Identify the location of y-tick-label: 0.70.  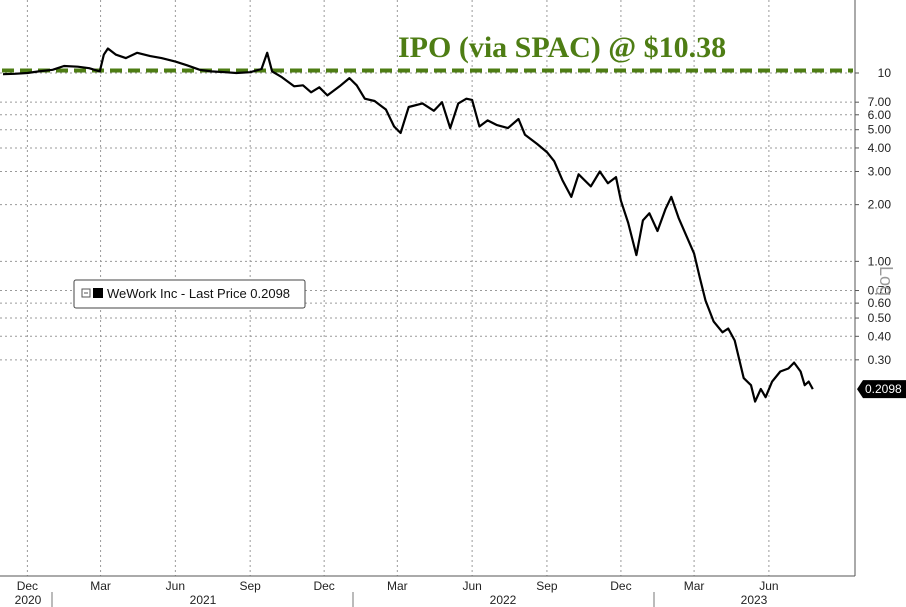
(880, 291).